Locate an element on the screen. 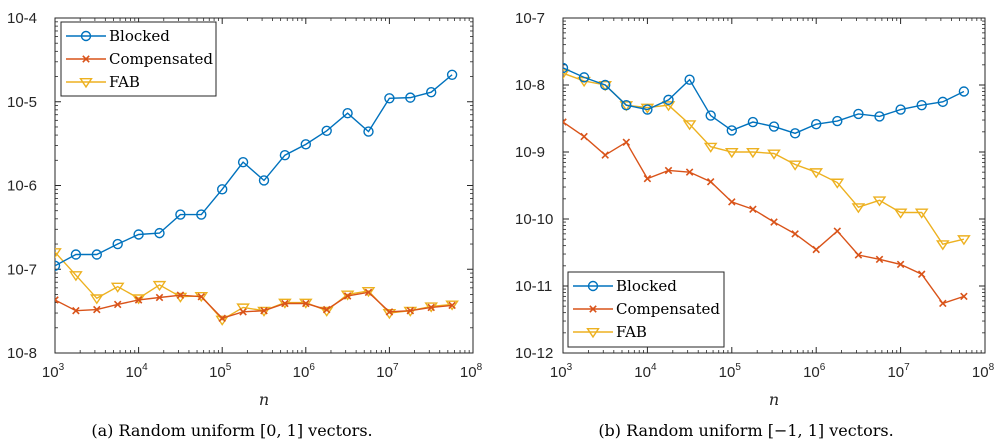 This screenshot has width=995, height=443. chart-caption: (a) Random uniform [0, 1] vectors. is located at coordinates (231, 430).